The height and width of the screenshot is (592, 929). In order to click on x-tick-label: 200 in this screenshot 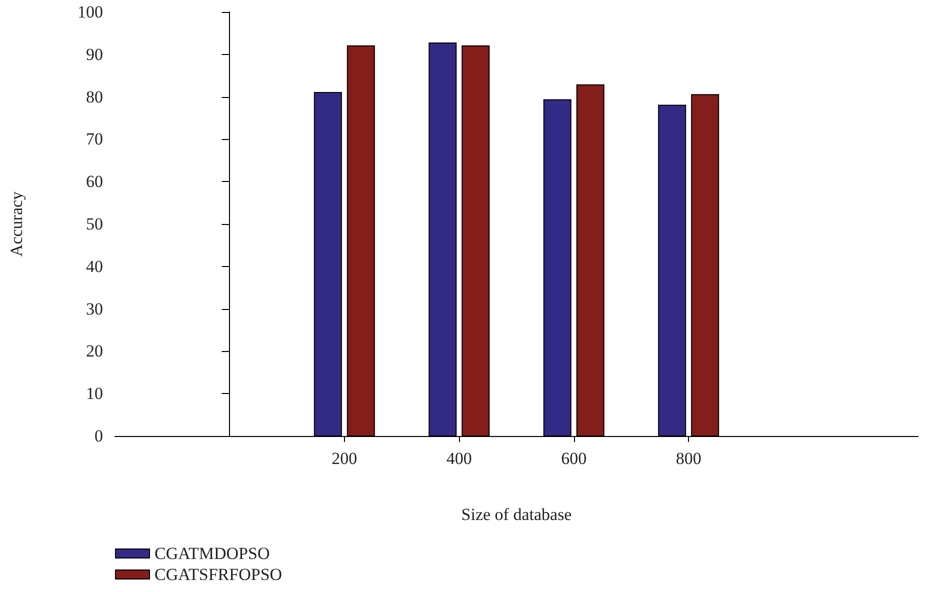, I will do `click(345, 458)`.